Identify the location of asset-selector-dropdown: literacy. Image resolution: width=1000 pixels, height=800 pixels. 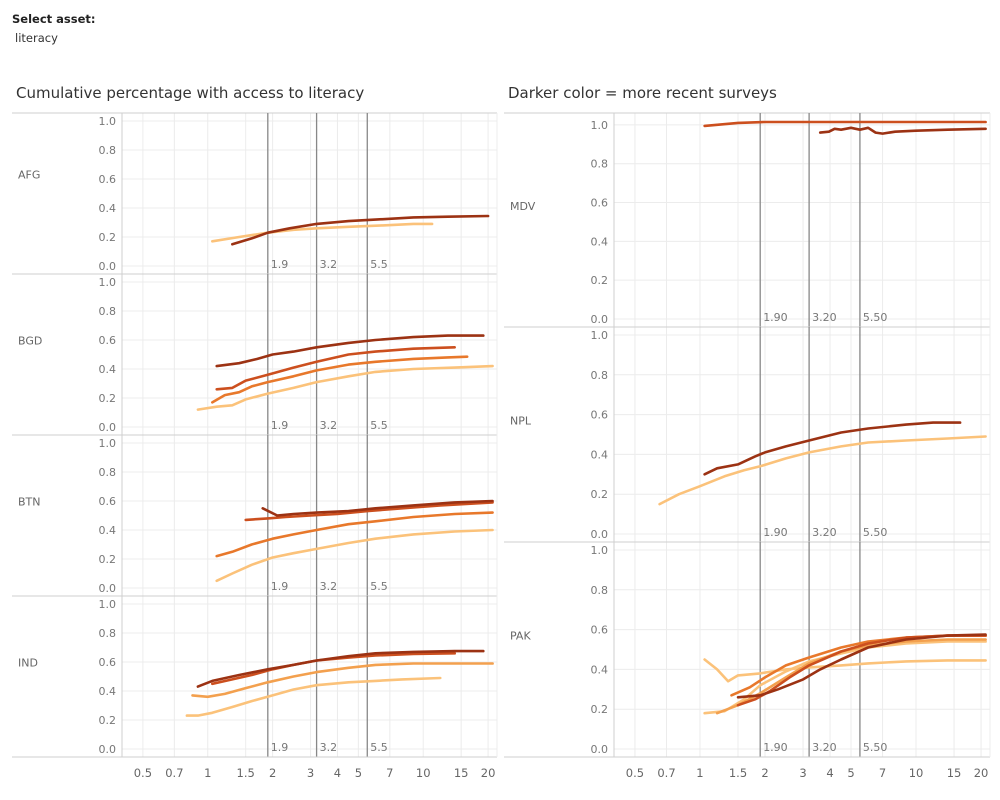
(36, 38).